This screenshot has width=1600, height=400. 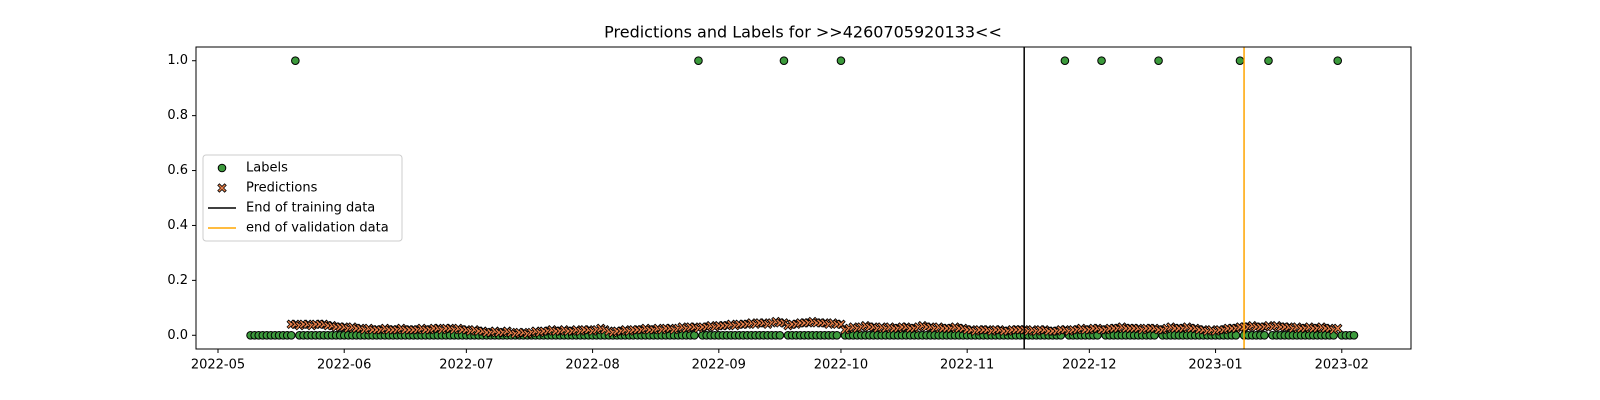 I want to click on x-tick-label: 2022-06, so click(x=344, y=365).